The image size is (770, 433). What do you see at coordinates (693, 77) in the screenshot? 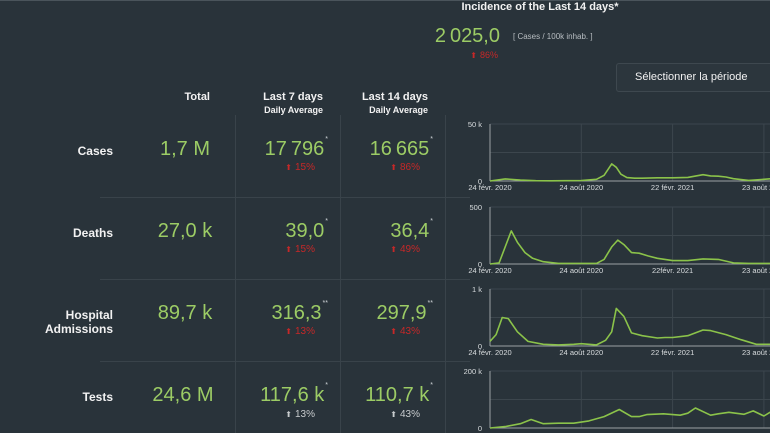
I see `select-period-button: Sélectionner la période` at bounding box center [693, 77].